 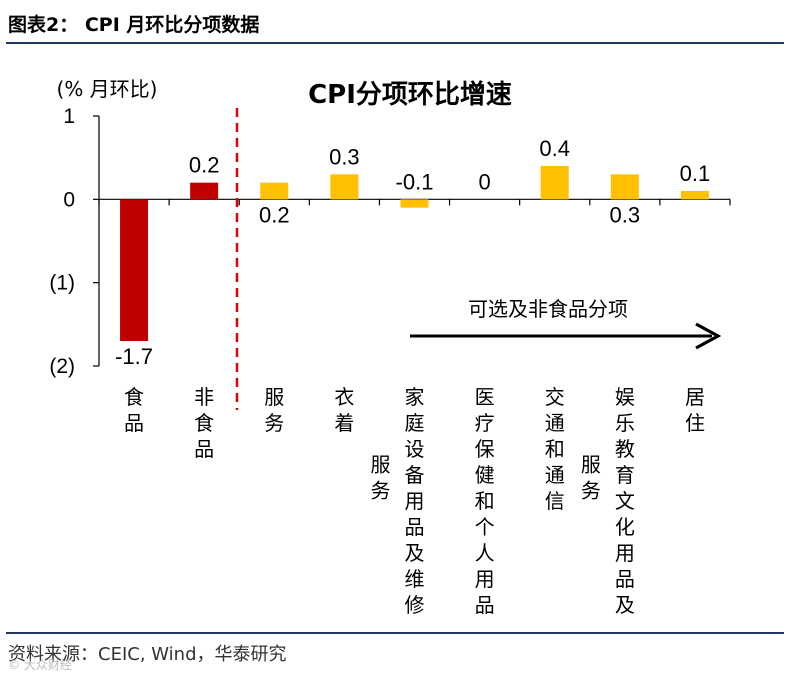 I want to click on annotation-text: 可选及非食品分项, so click(x=548, y=309).